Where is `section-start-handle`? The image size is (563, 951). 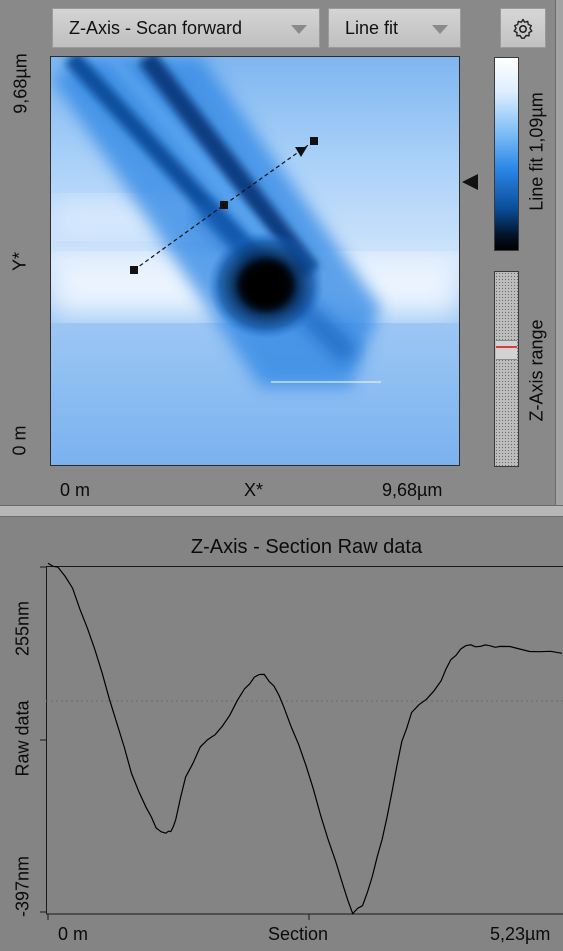
section-start-handle is located at coordinates (134, 270).